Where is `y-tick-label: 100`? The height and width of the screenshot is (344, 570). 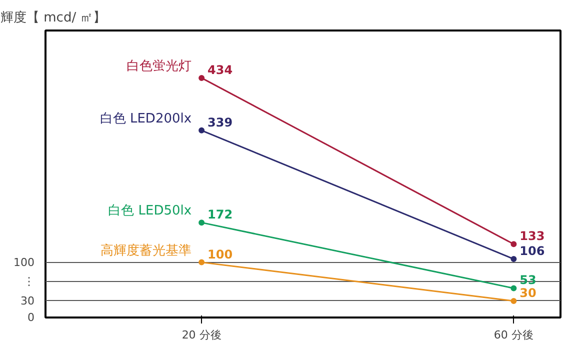
y-tick-label: 100 is located at coordinates (24, 262).